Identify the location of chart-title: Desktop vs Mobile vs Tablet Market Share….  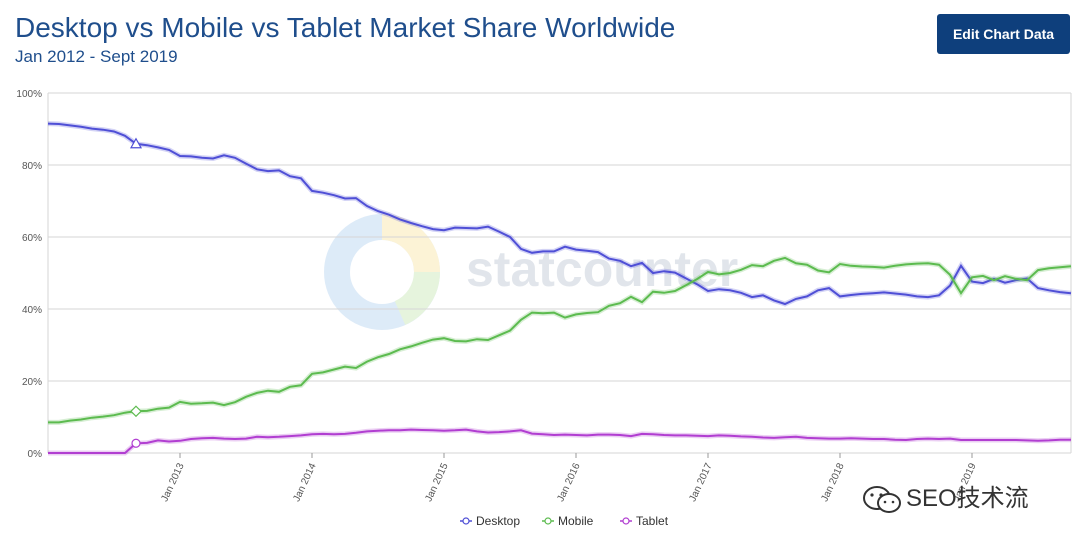
(345, 27).